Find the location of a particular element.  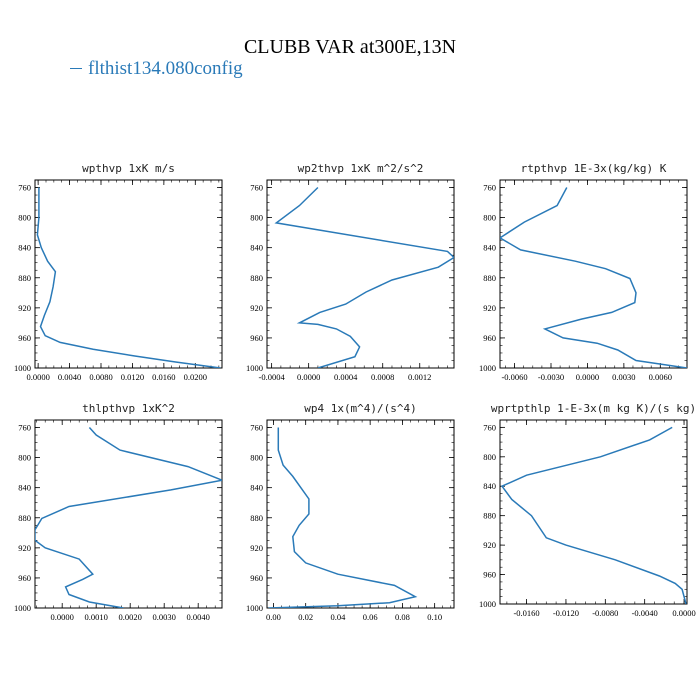

x-tick-label: 0.0200 is located at coordinates (195, 377).